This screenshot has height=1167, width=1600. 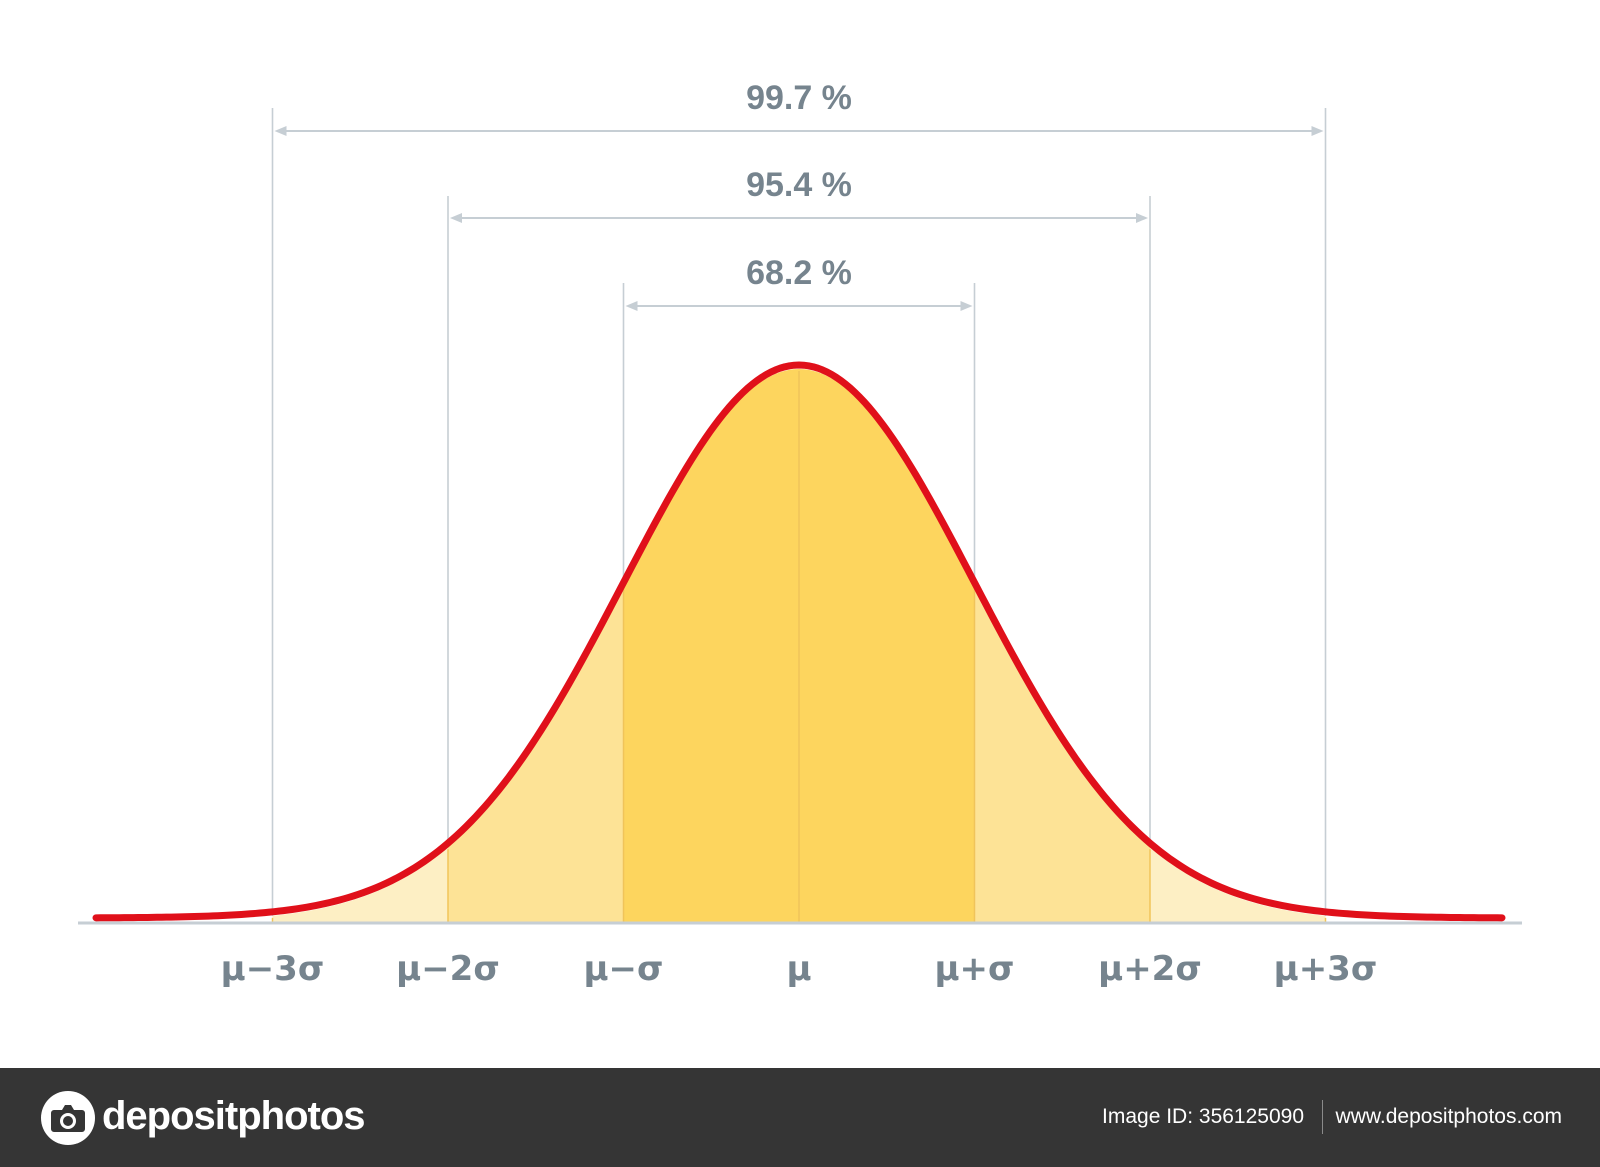 I want to click on tick-label-6: μ+3σ, so click(x=1326, y=969).